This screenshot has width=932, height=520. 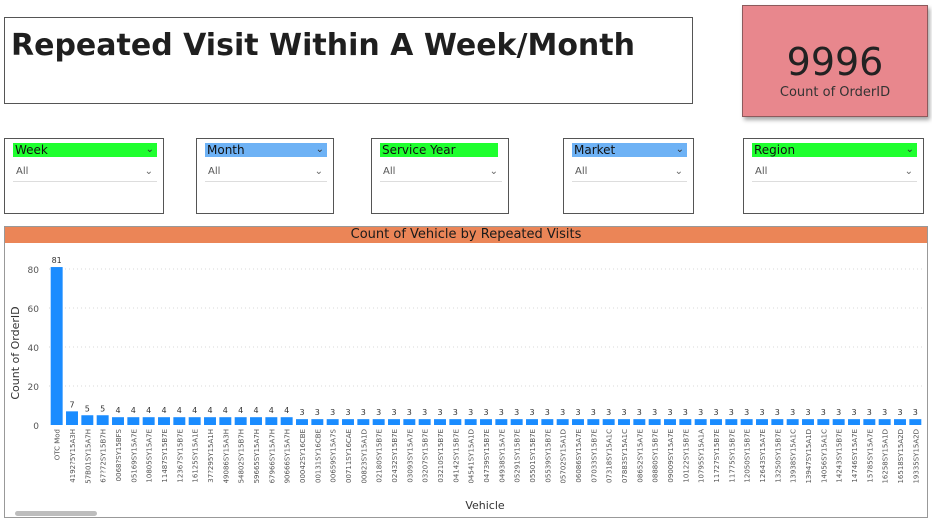 What do you see at coordinates (581, 171) in the screenshot?
I see `slicer-market-value: All` at bounding box center [581, 171].